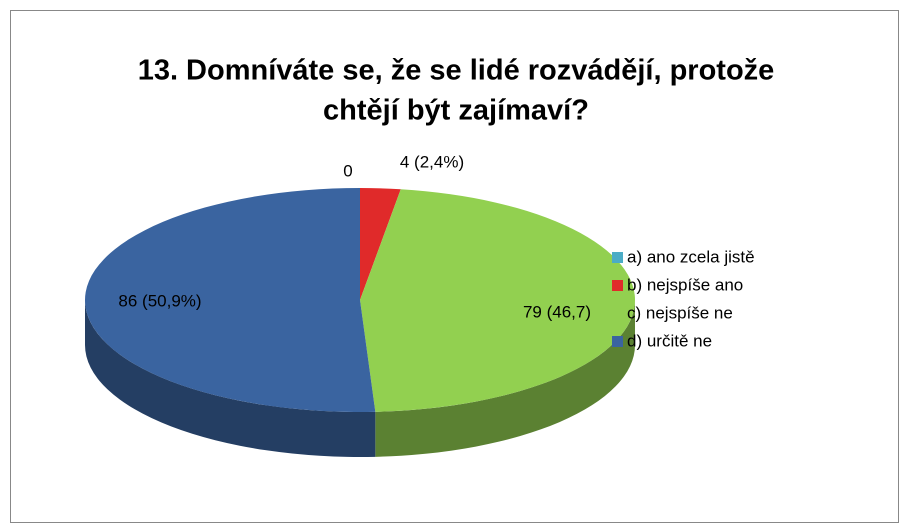 The width and height of the screenshot is (912, 524). What do you see at coordinates (680, 312) in the screenshot?
I see `legend-label: c) nejspíše ne` at bounding box center [680, 312].